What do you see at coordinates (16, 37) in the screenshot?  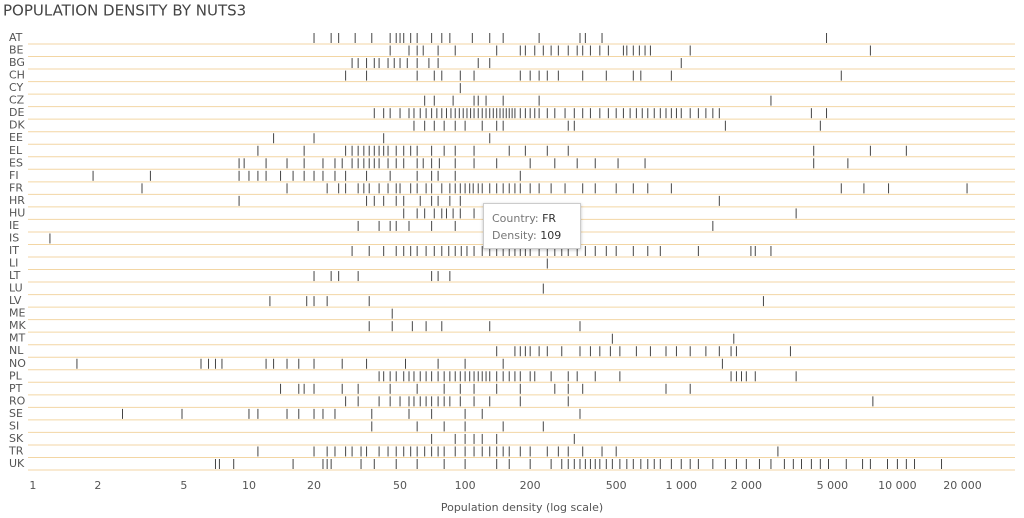 I see `y-tick-label: AT` at bounding box center [16, 37].